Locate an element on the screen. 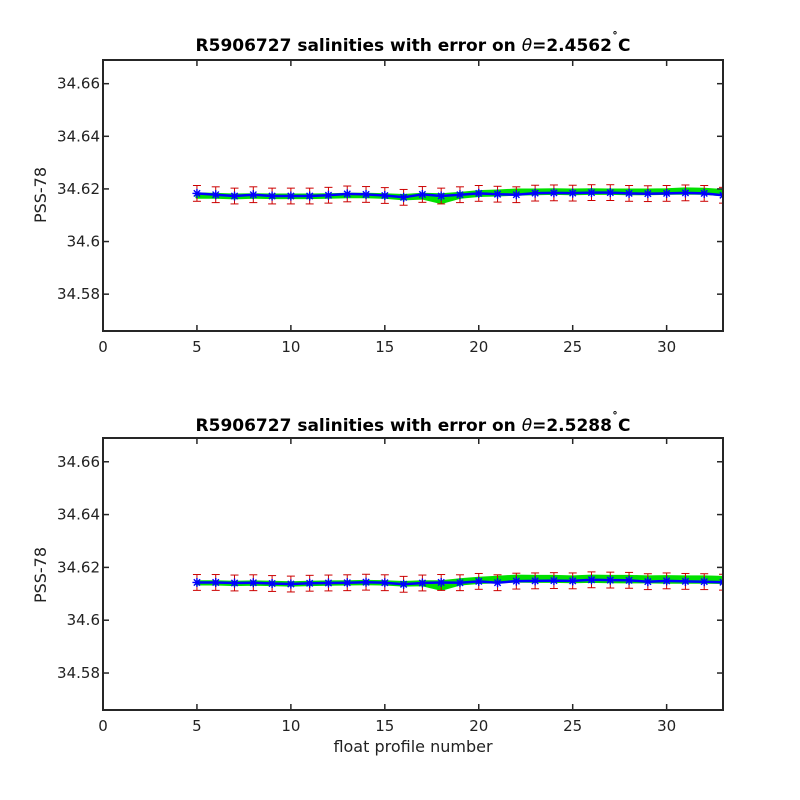  top-y-tick-label: 34.64 is located at coordinates (78, 136).